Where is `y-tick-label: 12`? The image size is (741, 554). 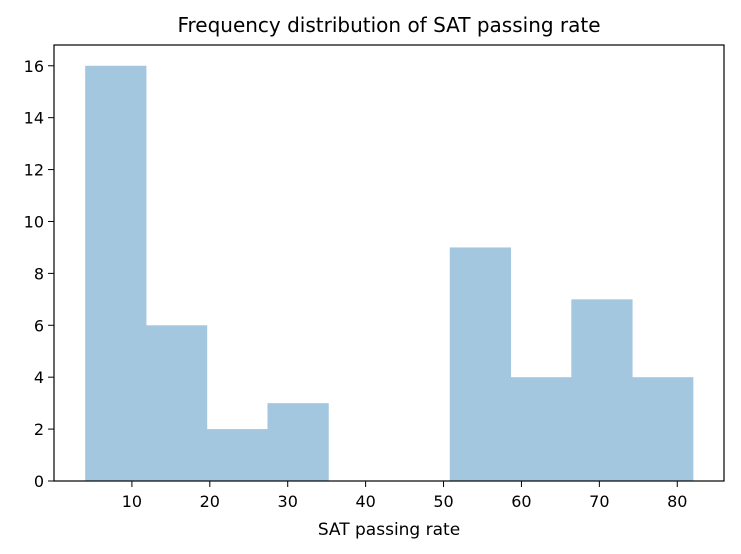
y-tick-label: 12 is located at coordinates (34, 170).